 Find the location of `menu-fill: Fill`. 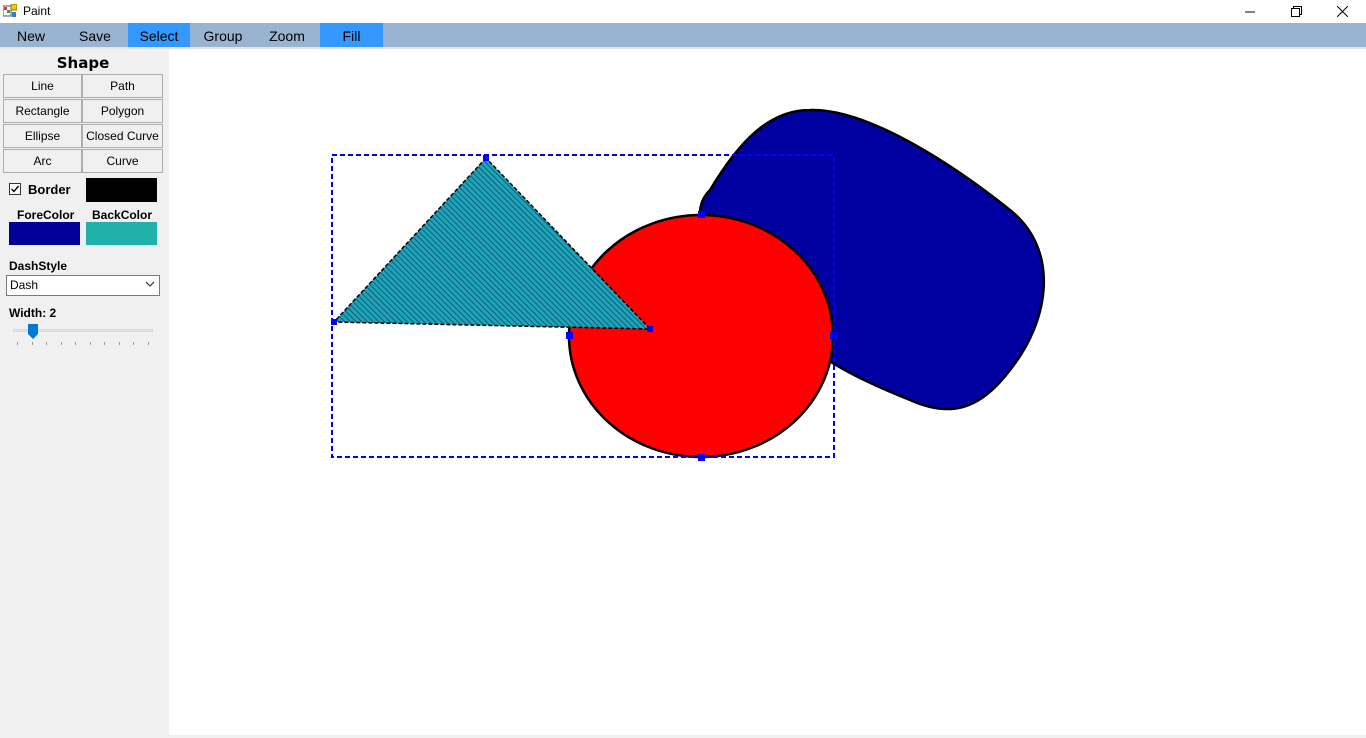

menu-fill: Fill is located at coordinates (351, 35).